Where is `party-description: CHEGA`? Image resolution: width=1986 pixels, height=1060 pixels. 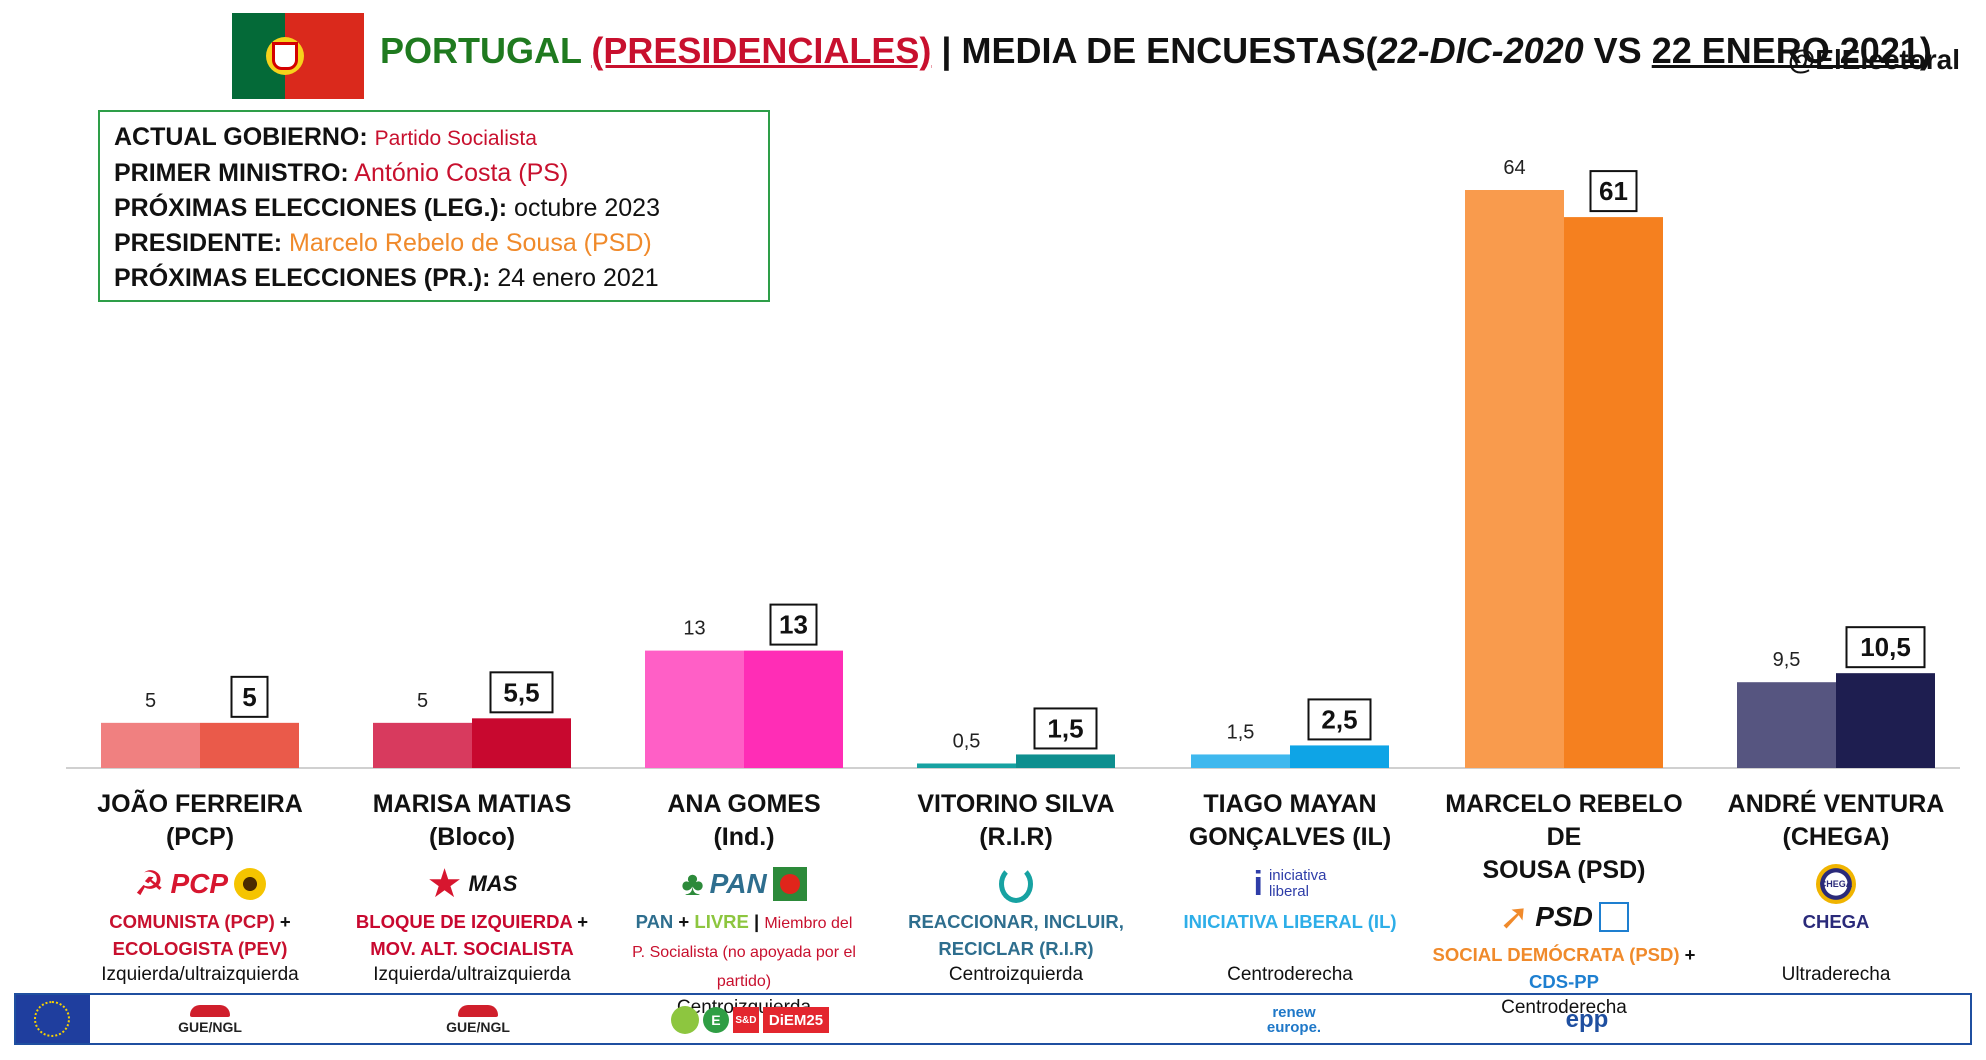 party-description: CHEGA is located at coordinates (1836, 921).